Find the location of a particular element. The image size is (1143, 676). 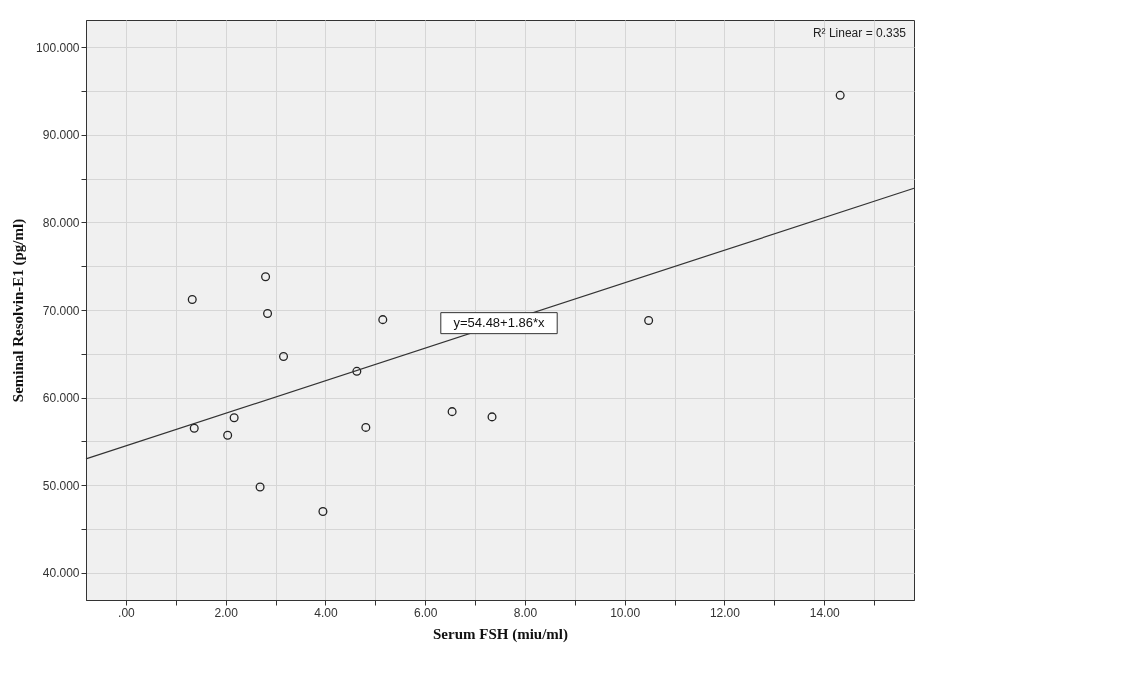

x-tick-label: 12.00 is located at coordinates (725, 612).